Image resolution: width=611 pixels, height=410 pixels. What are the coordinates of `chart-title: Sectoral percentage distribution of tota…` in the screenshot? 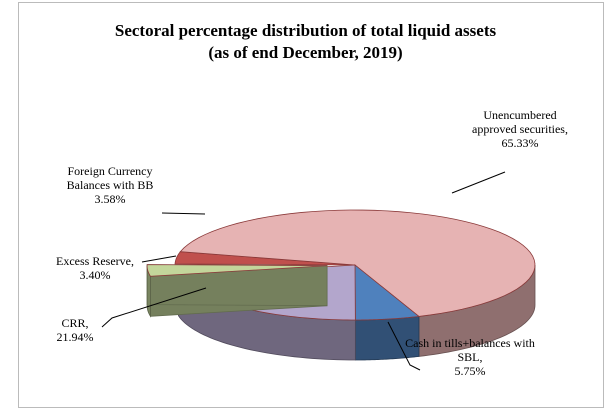 It's located at (305, 30).